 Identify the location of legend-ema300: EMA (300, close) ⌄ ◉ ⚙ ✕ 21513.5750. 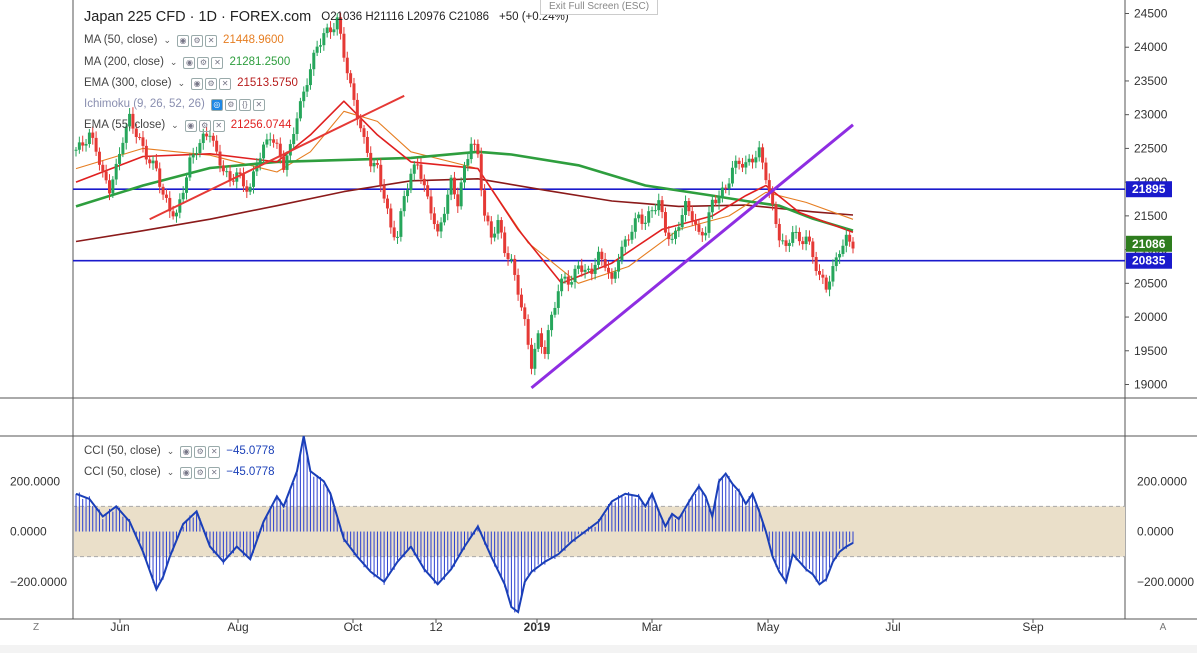
(191, 83).